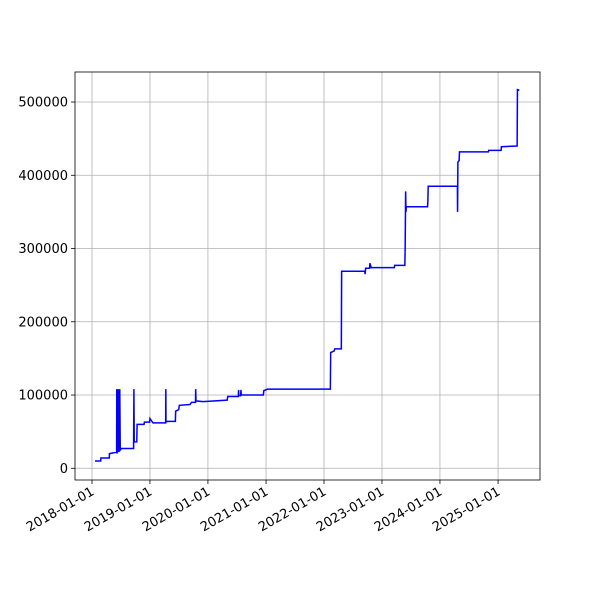  Describe the element at coordinates (43, 396) in the screenshot. I see `y-tick-label: 100000` at that location.